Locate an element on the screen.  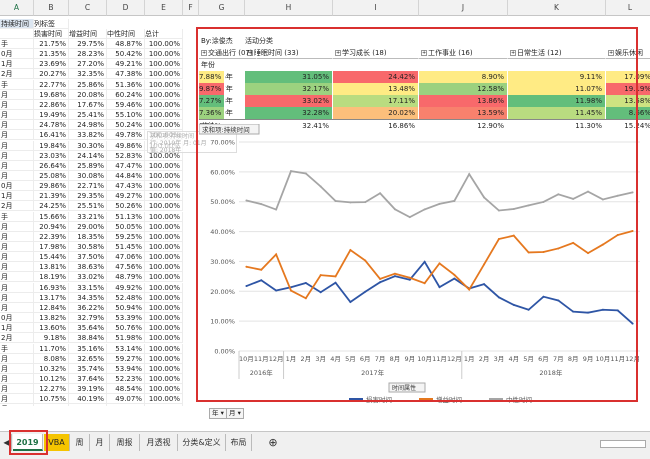
table-cell: 29.00% is located at coordinates (88, 226).